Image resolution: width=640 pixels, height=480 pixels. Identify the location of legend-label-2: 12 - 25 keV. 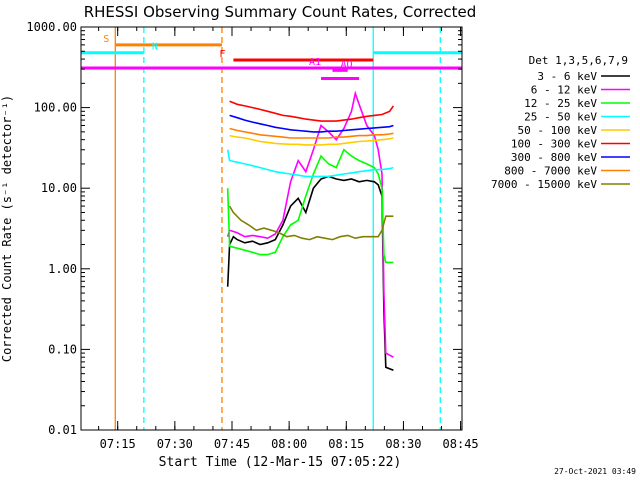
(560, 103).